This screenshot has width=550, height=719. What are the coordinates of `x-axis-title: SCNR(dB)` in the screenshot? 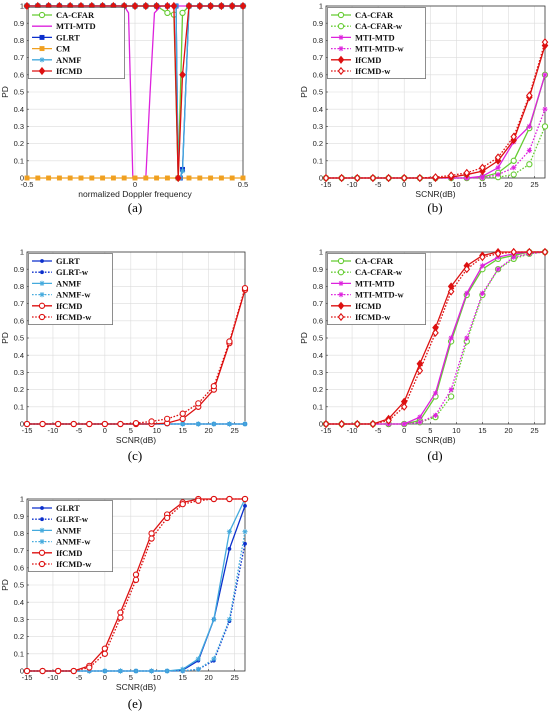 It's located at (136, 687).